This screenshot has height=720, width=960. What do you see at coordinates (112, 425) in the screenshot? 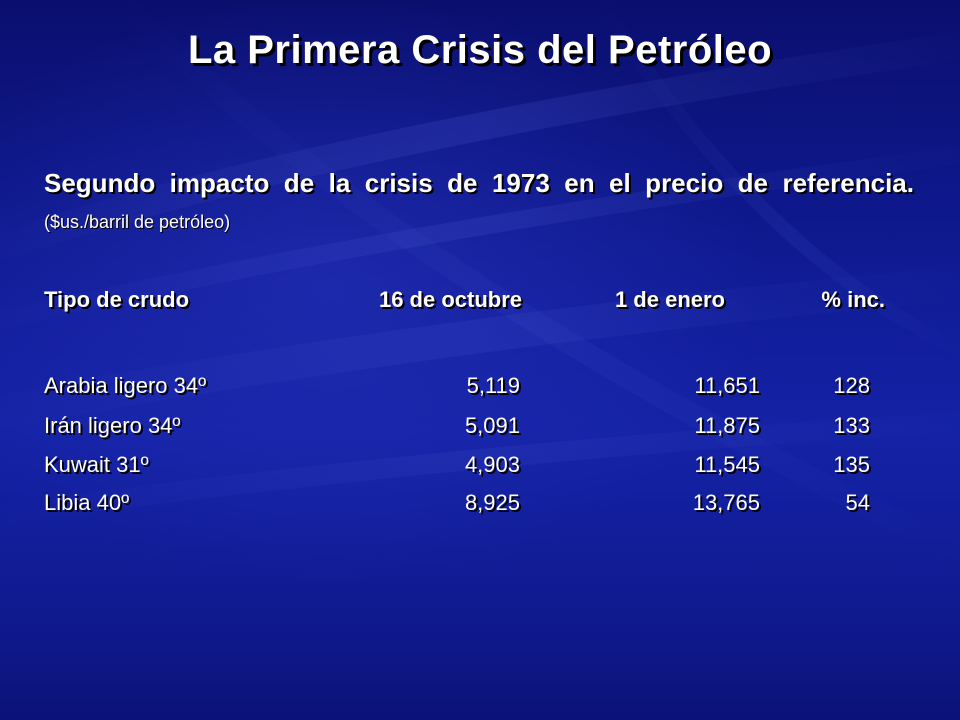
I see `row-crude-type: Irán ligero 34º` at bounding box center [112, 425].